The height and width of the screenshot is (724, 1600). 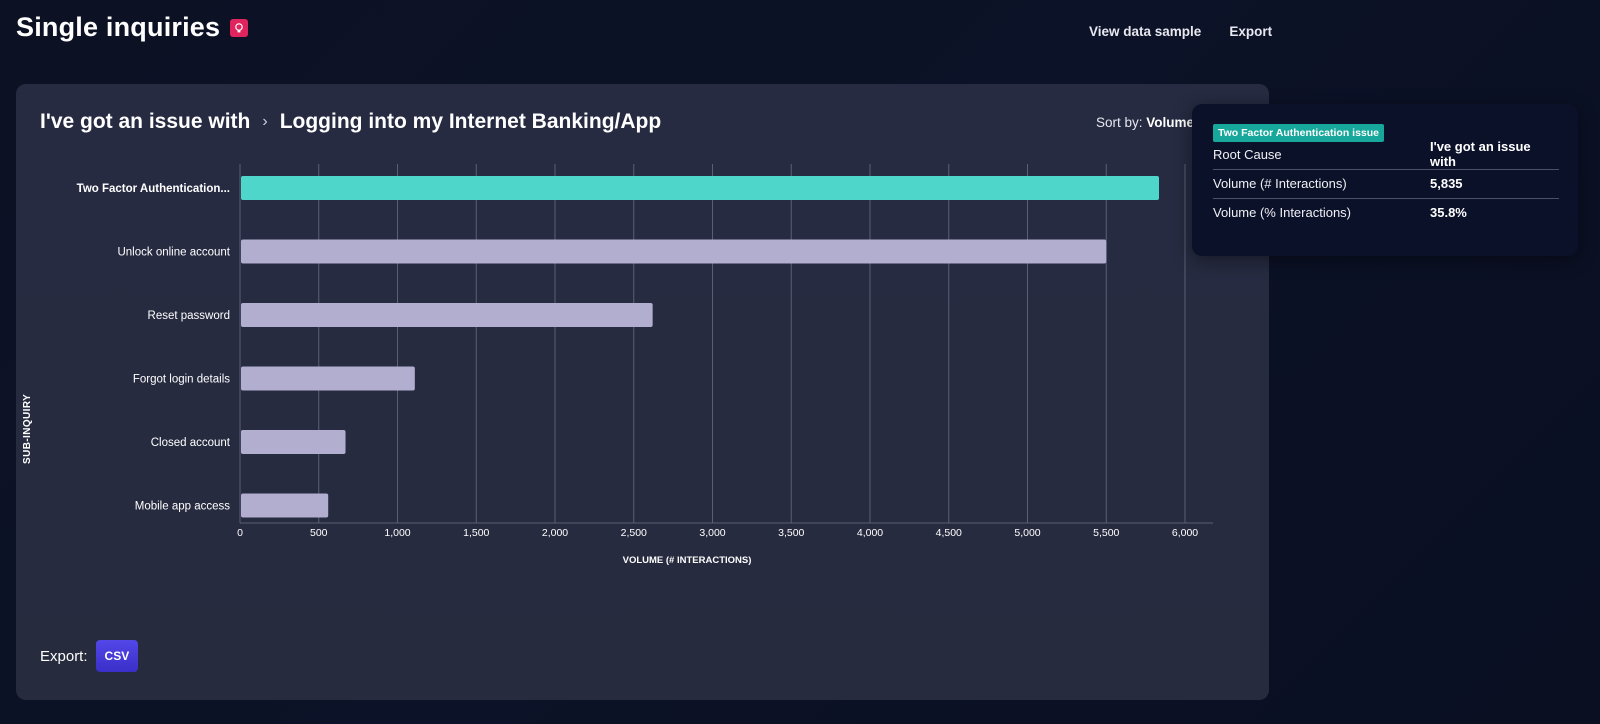 What do you see at coordinates (1027, 533) in the screenshot?
I see `x-tick-label: 5,000` at bounding box center [1027, 533].